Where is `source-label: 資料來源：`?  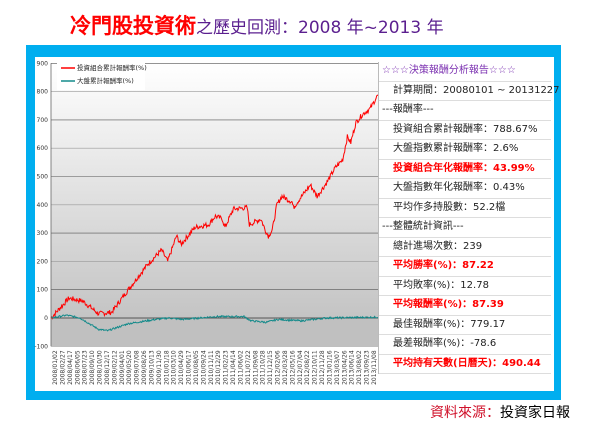
source-label: 資料來源： is located at coordinates (465, 413).